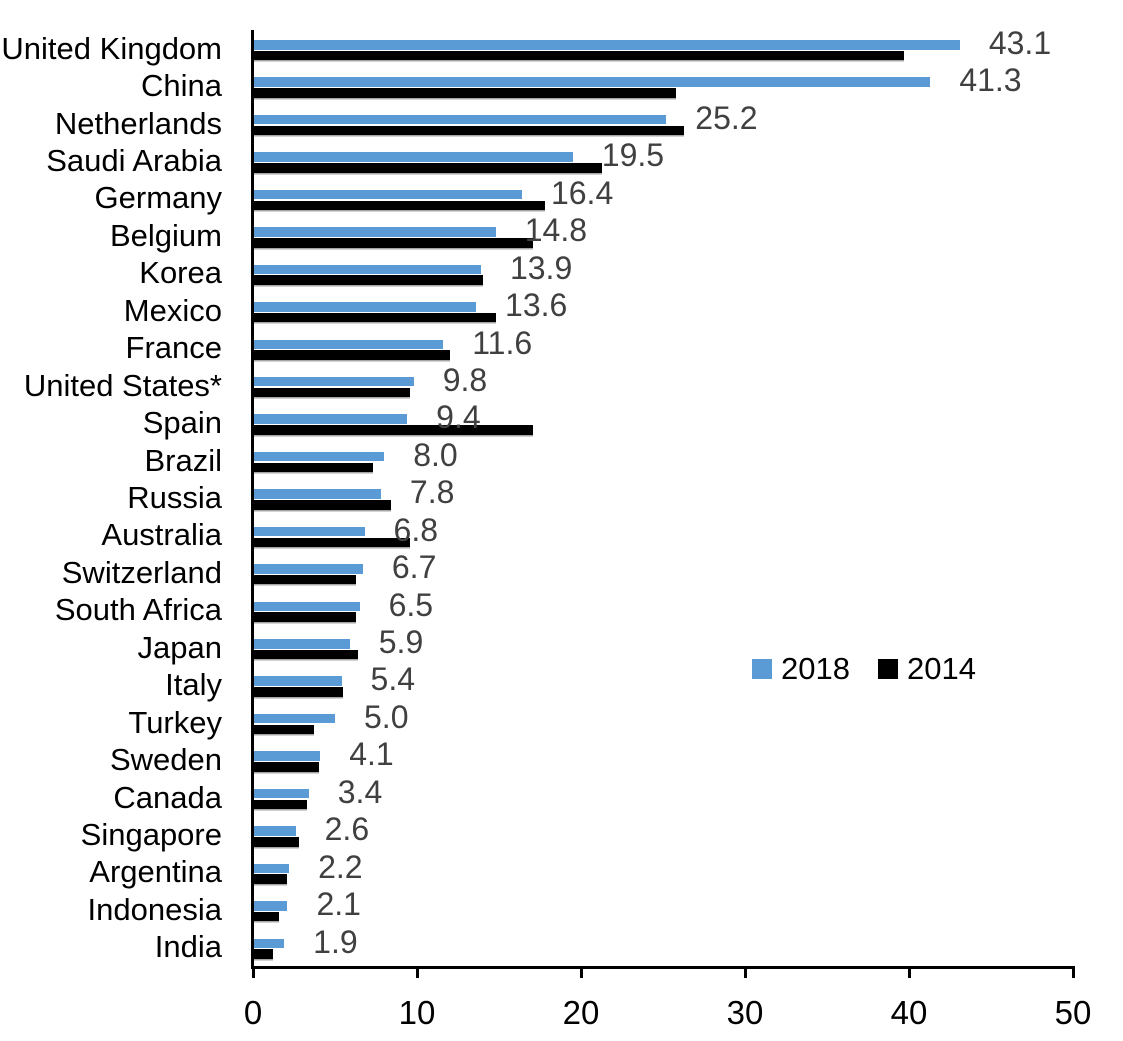  I want to click on category-label: Mexico, so click(172, 310).